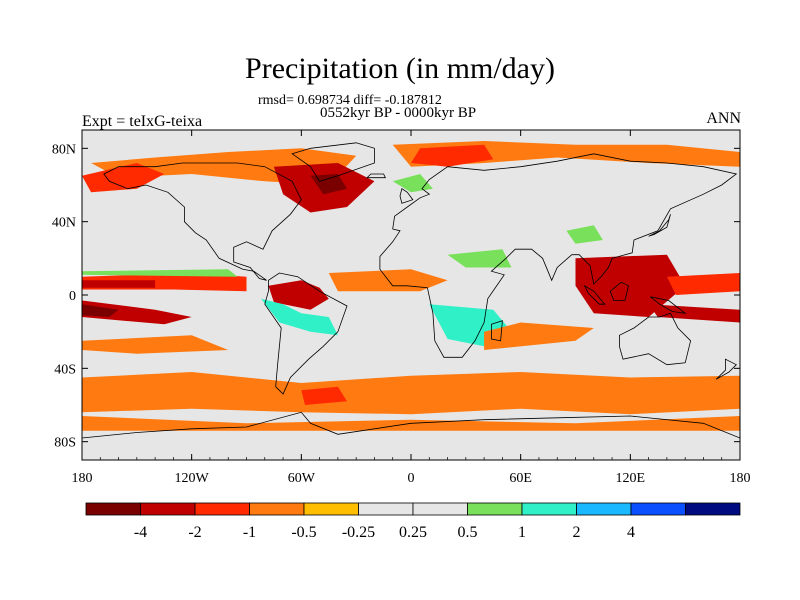  Describe the element at coordinates (413, 532) in the screenshot. I see `colorbar-label: 0.25` at that location.